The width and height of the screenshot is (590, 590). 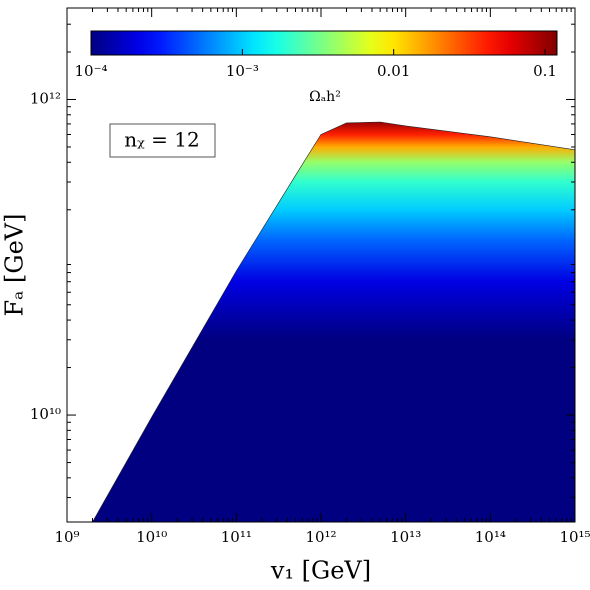 What do you see at coordinates (320, 571) in the screenshot?
I see `x-axis-label: v₁ [GeV]` at bounding box center [320, 571].